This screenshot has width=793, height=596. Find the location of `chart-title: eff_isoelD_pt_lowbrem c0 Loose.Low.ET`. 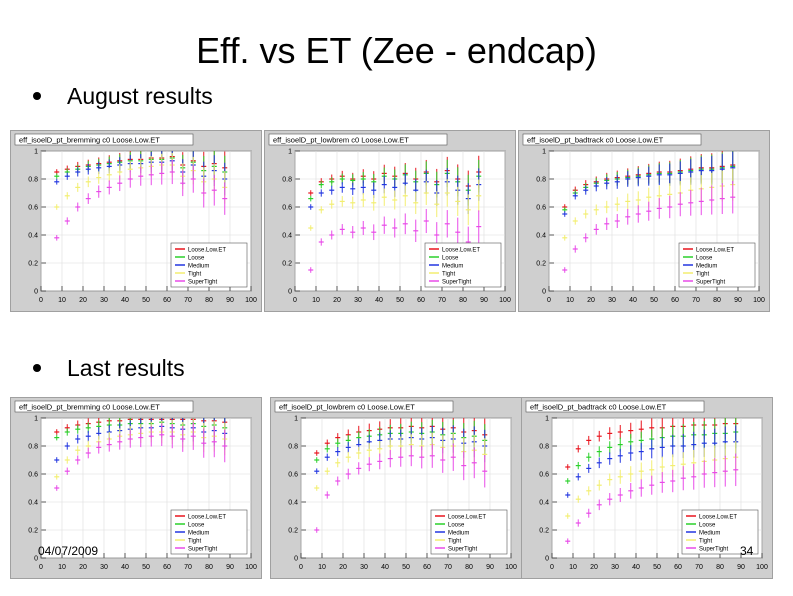

chart-title: eff_isoelD_pt_lowbrem c0 Loose.Low.ET is located at coordinates (341, 140).